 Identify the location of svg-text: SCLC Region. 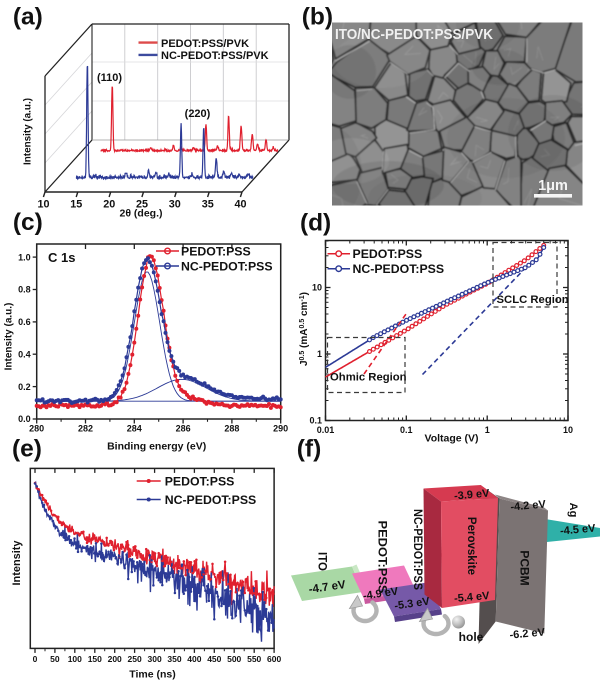
(533, 300).